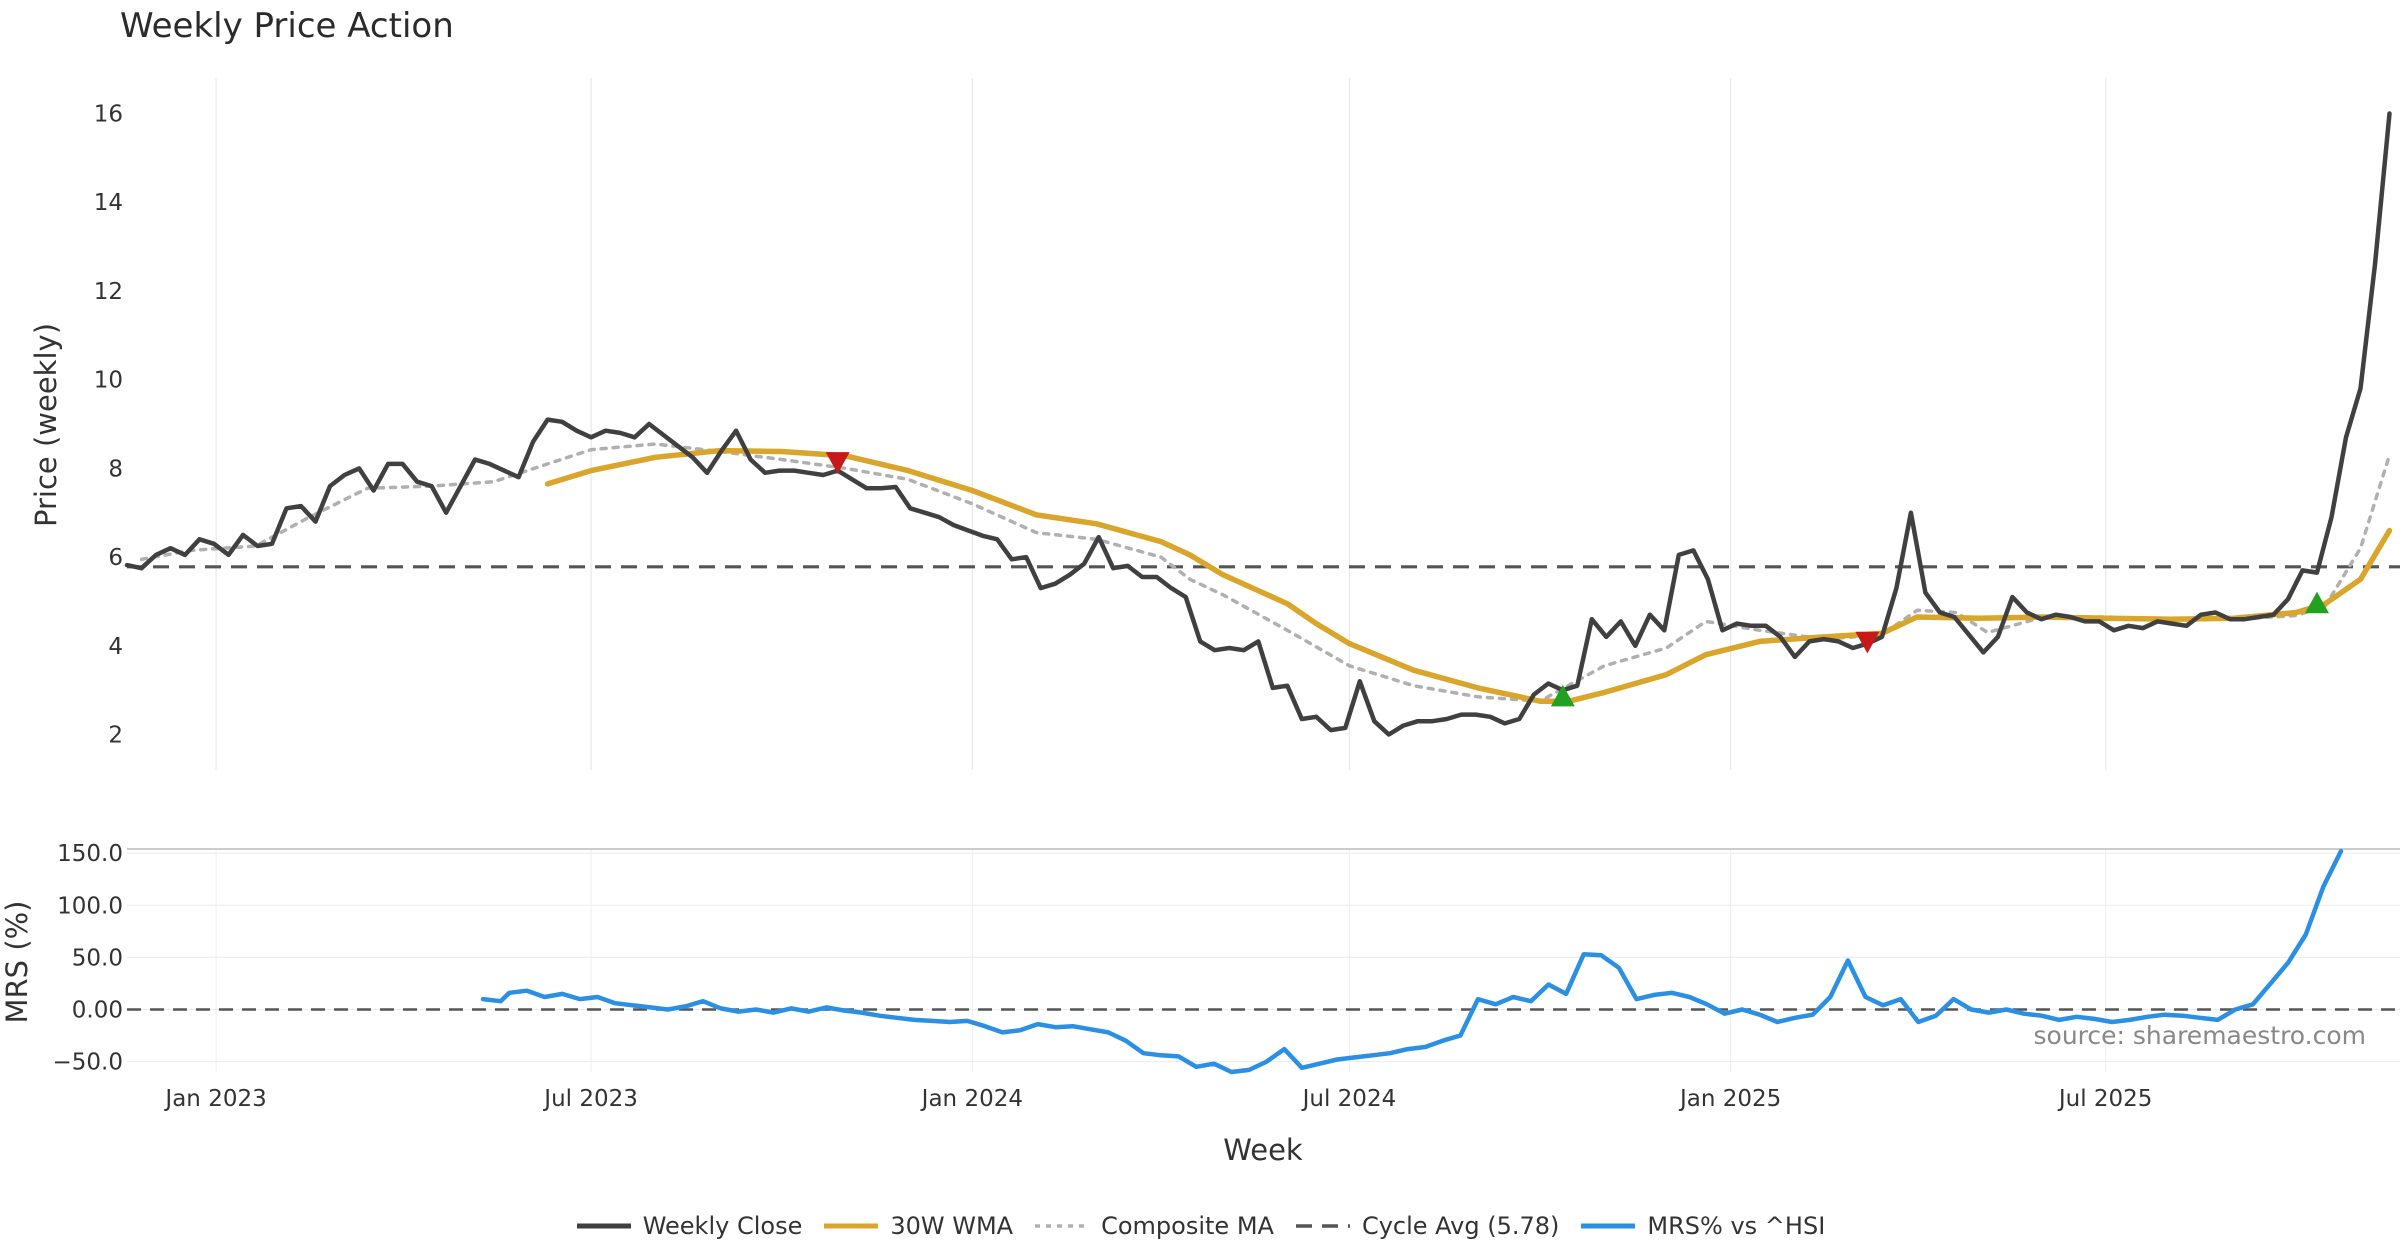 The height and width of the screenshot is (1260, 2400). Describe the element at coordinates (97, 958) in the screenshot. I see `mrs-y-tick-label: 50.0` at that location.